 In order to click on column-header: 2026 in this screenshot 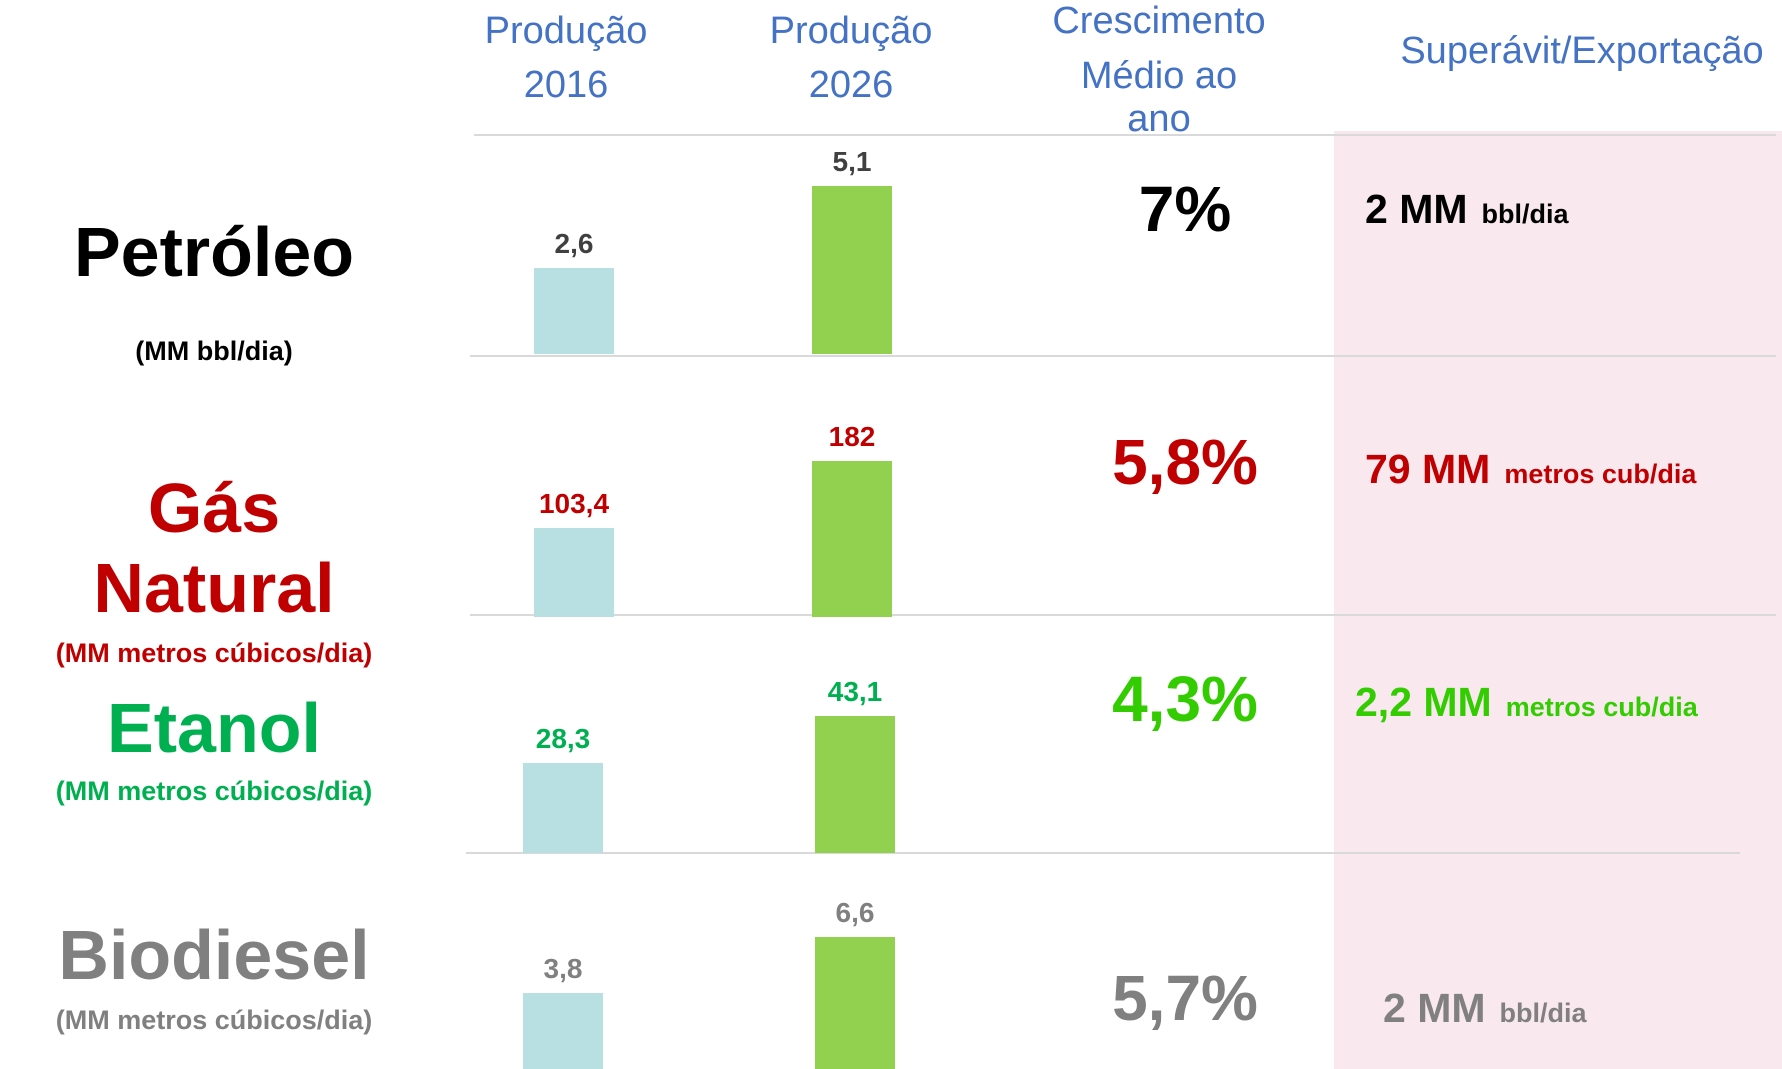, I will do `click(851, 85)`.